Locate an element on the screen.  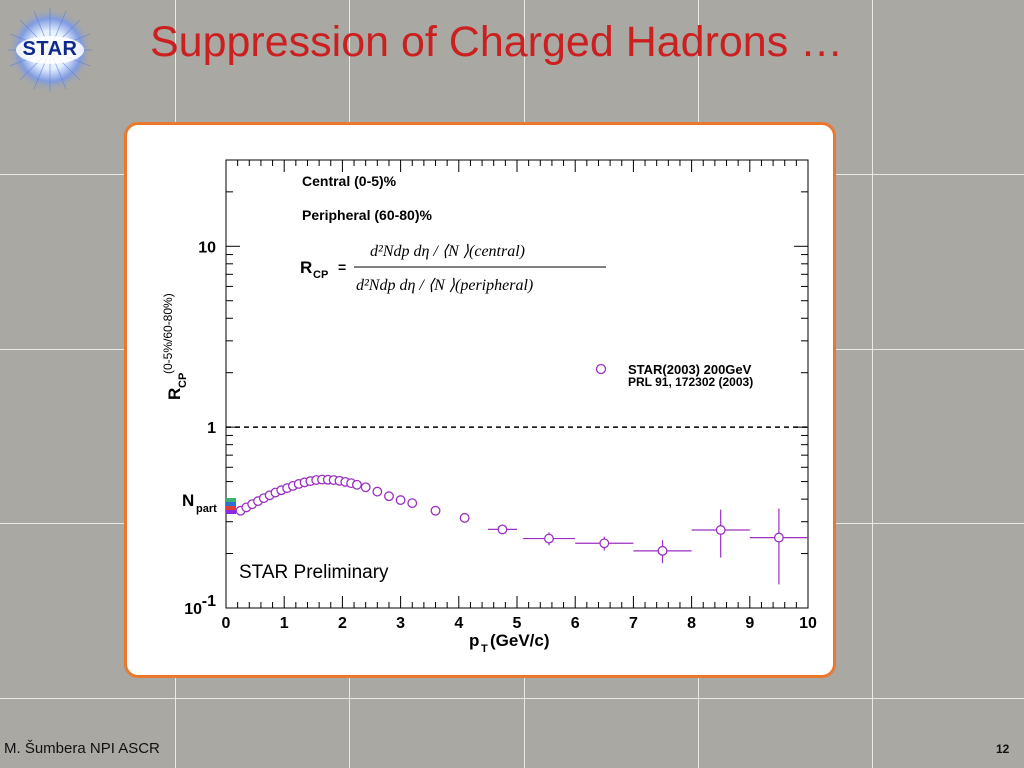
x-tick-label: 2 is located at coordinates (342, 623).